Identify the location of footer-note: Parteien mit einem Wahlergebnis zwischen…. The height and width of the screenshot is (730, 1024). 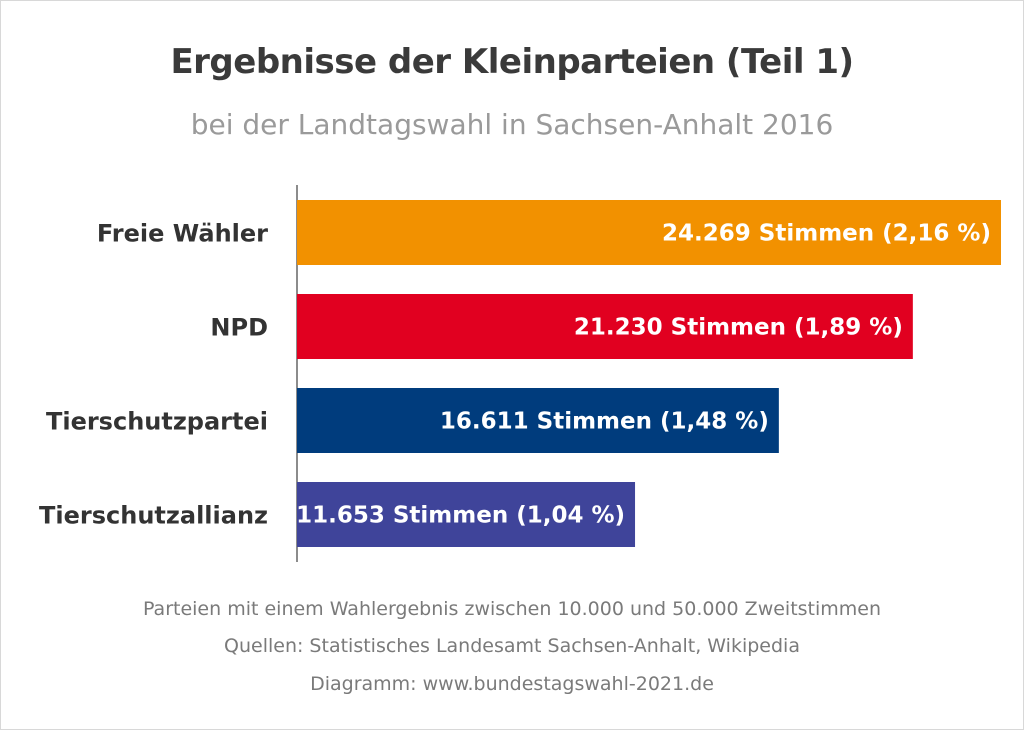
(512, 609).